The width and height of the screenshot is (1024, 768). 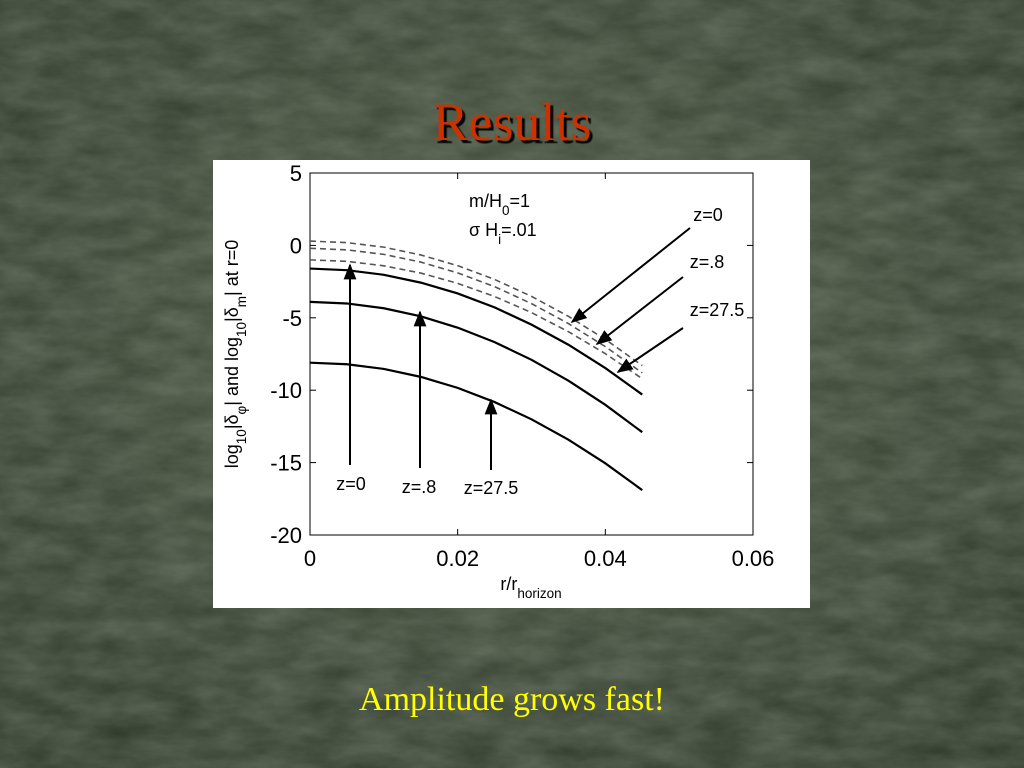 What do you see at coordinates (519, 230) in the screenshot?
I see `parameter-text-part: =.01` at bounding box center [519, 230].